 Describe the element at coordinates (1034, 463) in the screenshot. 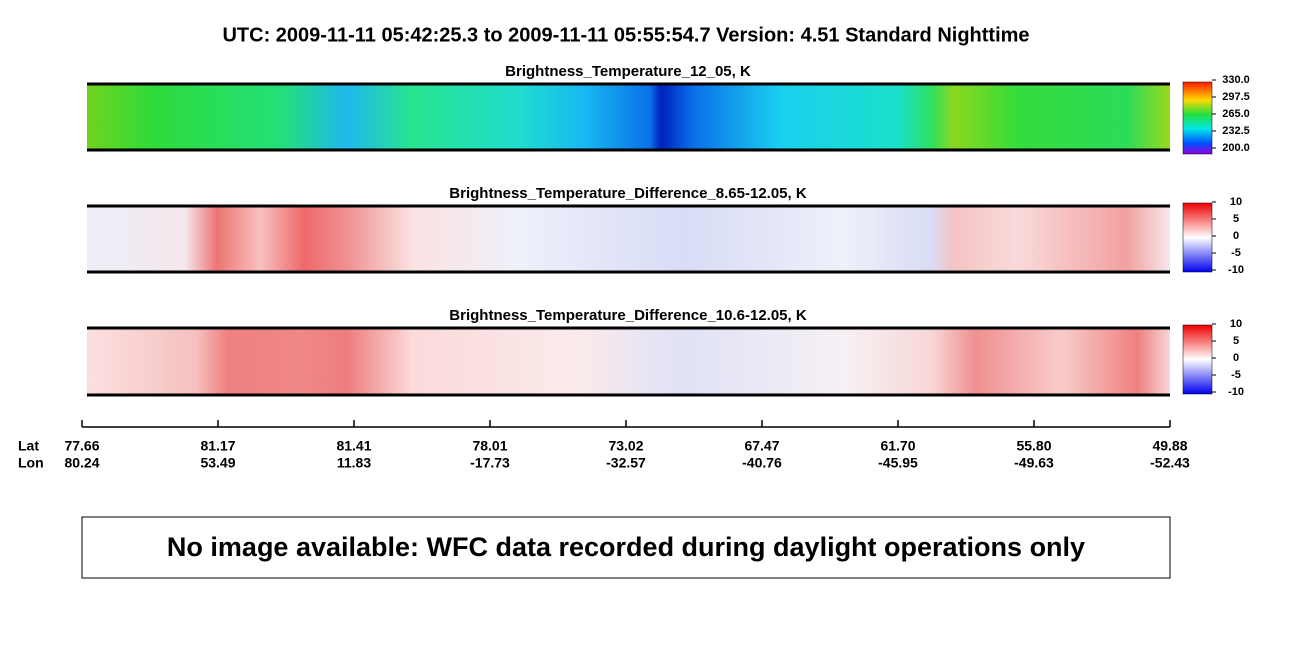

I see `lon-tick-label: -49.63` at that location.